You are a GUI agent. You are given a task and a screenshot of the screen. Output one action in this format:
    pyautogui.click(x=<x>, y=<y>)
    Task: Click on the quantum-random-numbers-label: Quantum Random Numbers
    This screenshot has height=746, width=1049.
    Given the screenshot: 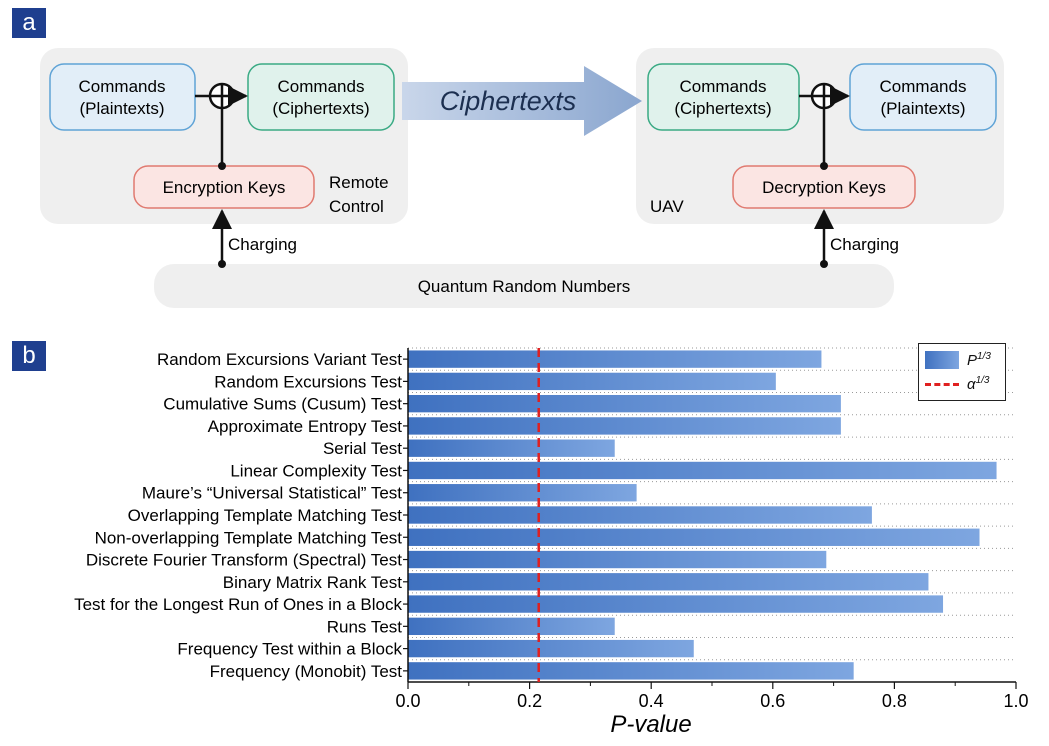 What is the action you would take?
    pyautogui.click(x=524, y=286)
    